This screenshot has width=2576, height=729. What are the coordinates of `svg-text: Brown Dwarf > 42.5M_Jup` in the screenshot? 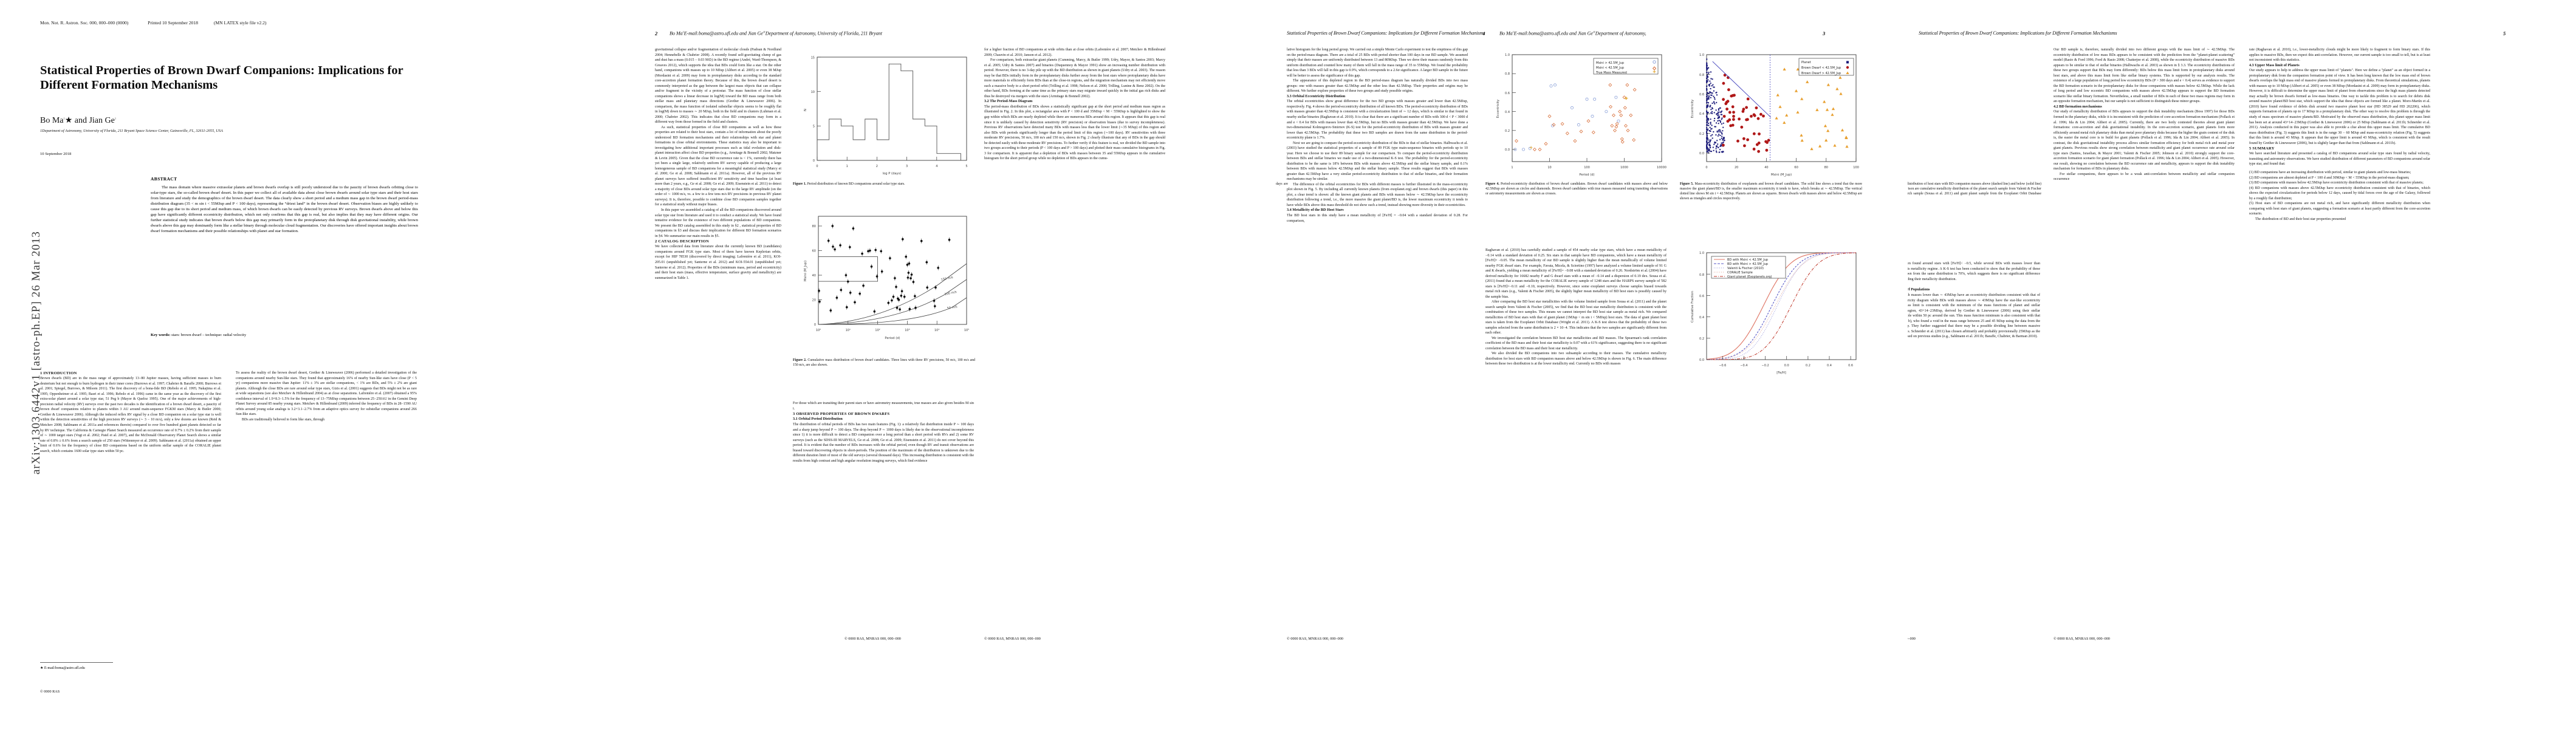 It's located at (1821, 74).